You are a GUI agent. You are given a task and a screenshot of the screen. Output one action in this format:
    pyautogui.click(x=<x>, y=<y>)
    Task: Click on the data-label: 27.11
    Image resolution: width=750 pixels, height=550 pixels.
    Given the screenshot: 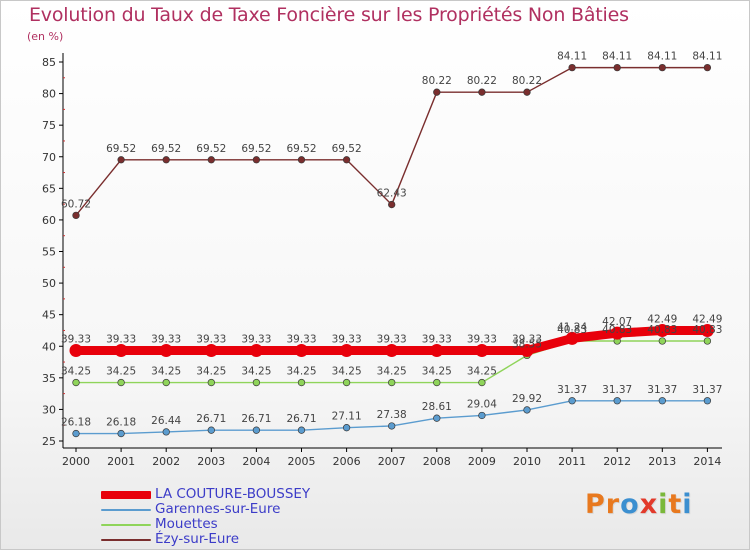 What is the action you would take?
    pyautogui.click(x=347, y=417)
    